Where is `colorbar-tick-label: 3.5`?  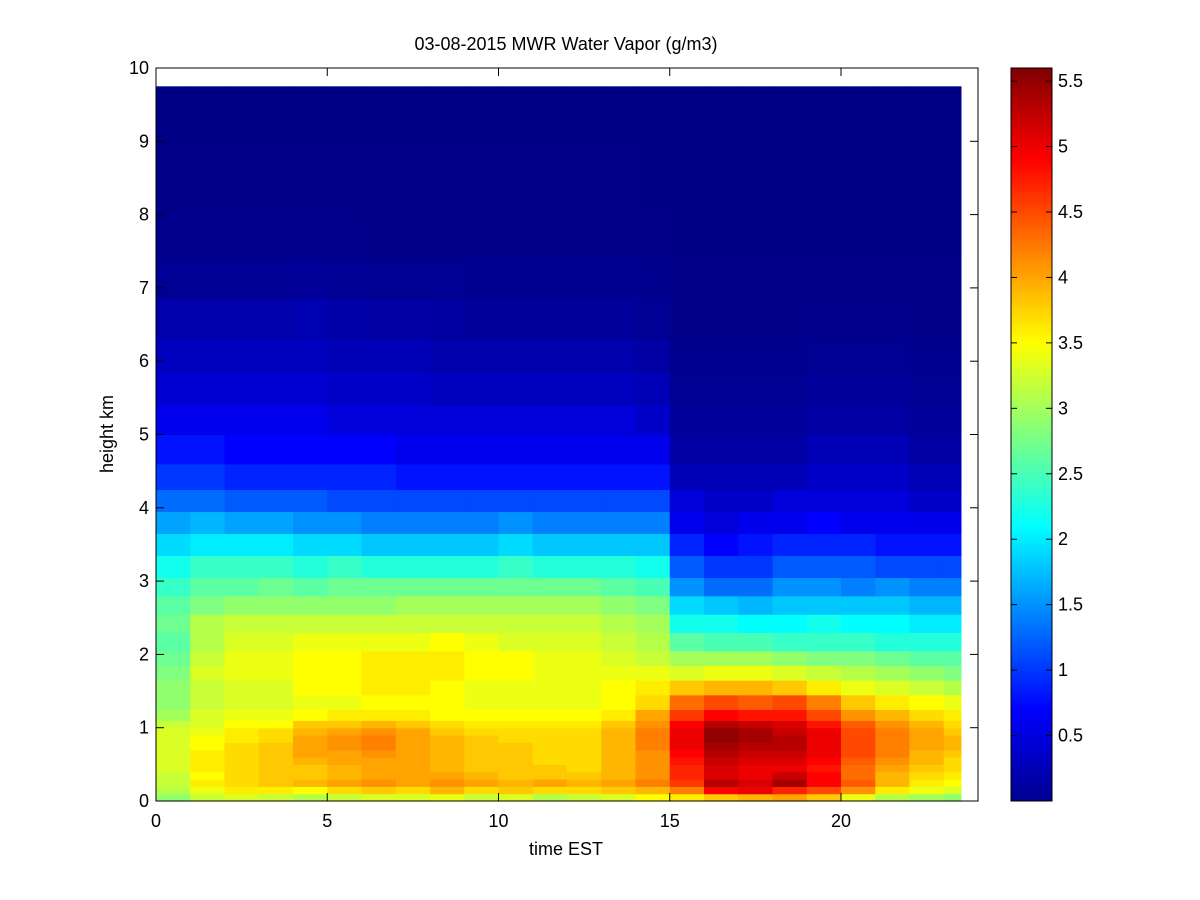 colorbar-tick-label: 3.5 is located at coordinates (1070, 343).